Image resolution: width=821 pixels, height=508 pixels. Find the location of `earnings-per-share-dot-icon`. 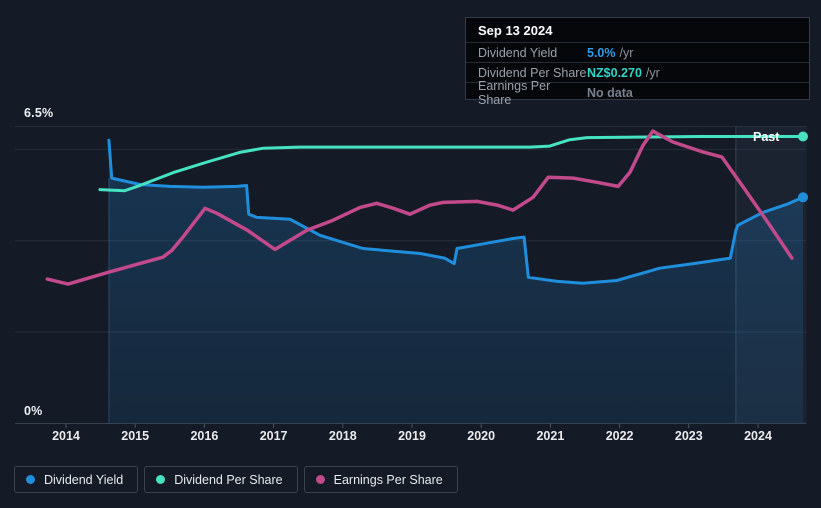

earnings-per-share-dot-icon is located at coordinates (320, 479).